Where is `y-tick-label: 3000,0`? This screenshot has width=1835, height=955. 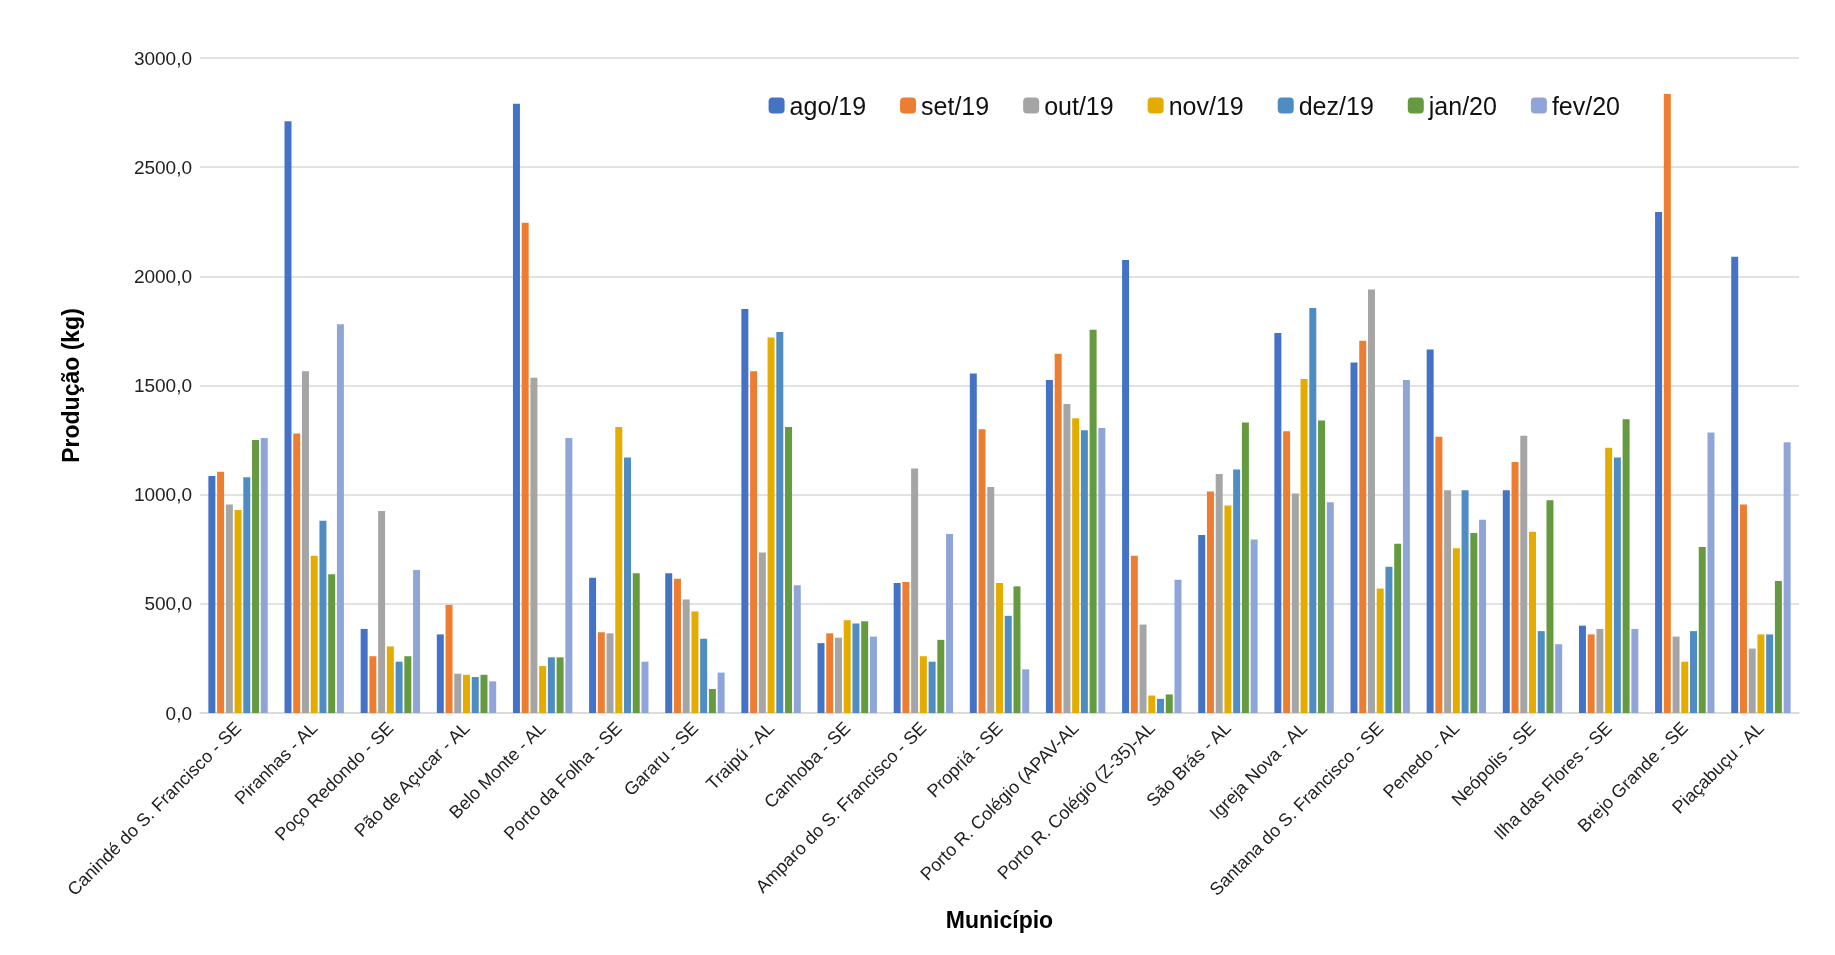 y-tick-label: 3000,0 is located at coordinates (162, 58).